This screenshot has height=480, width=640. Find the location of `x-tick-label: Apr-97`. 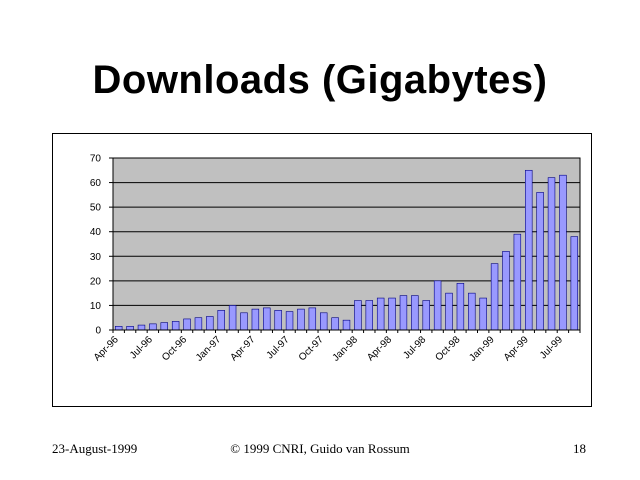

x-tick-label: Apr-97 is located at coordinates (242, 348).